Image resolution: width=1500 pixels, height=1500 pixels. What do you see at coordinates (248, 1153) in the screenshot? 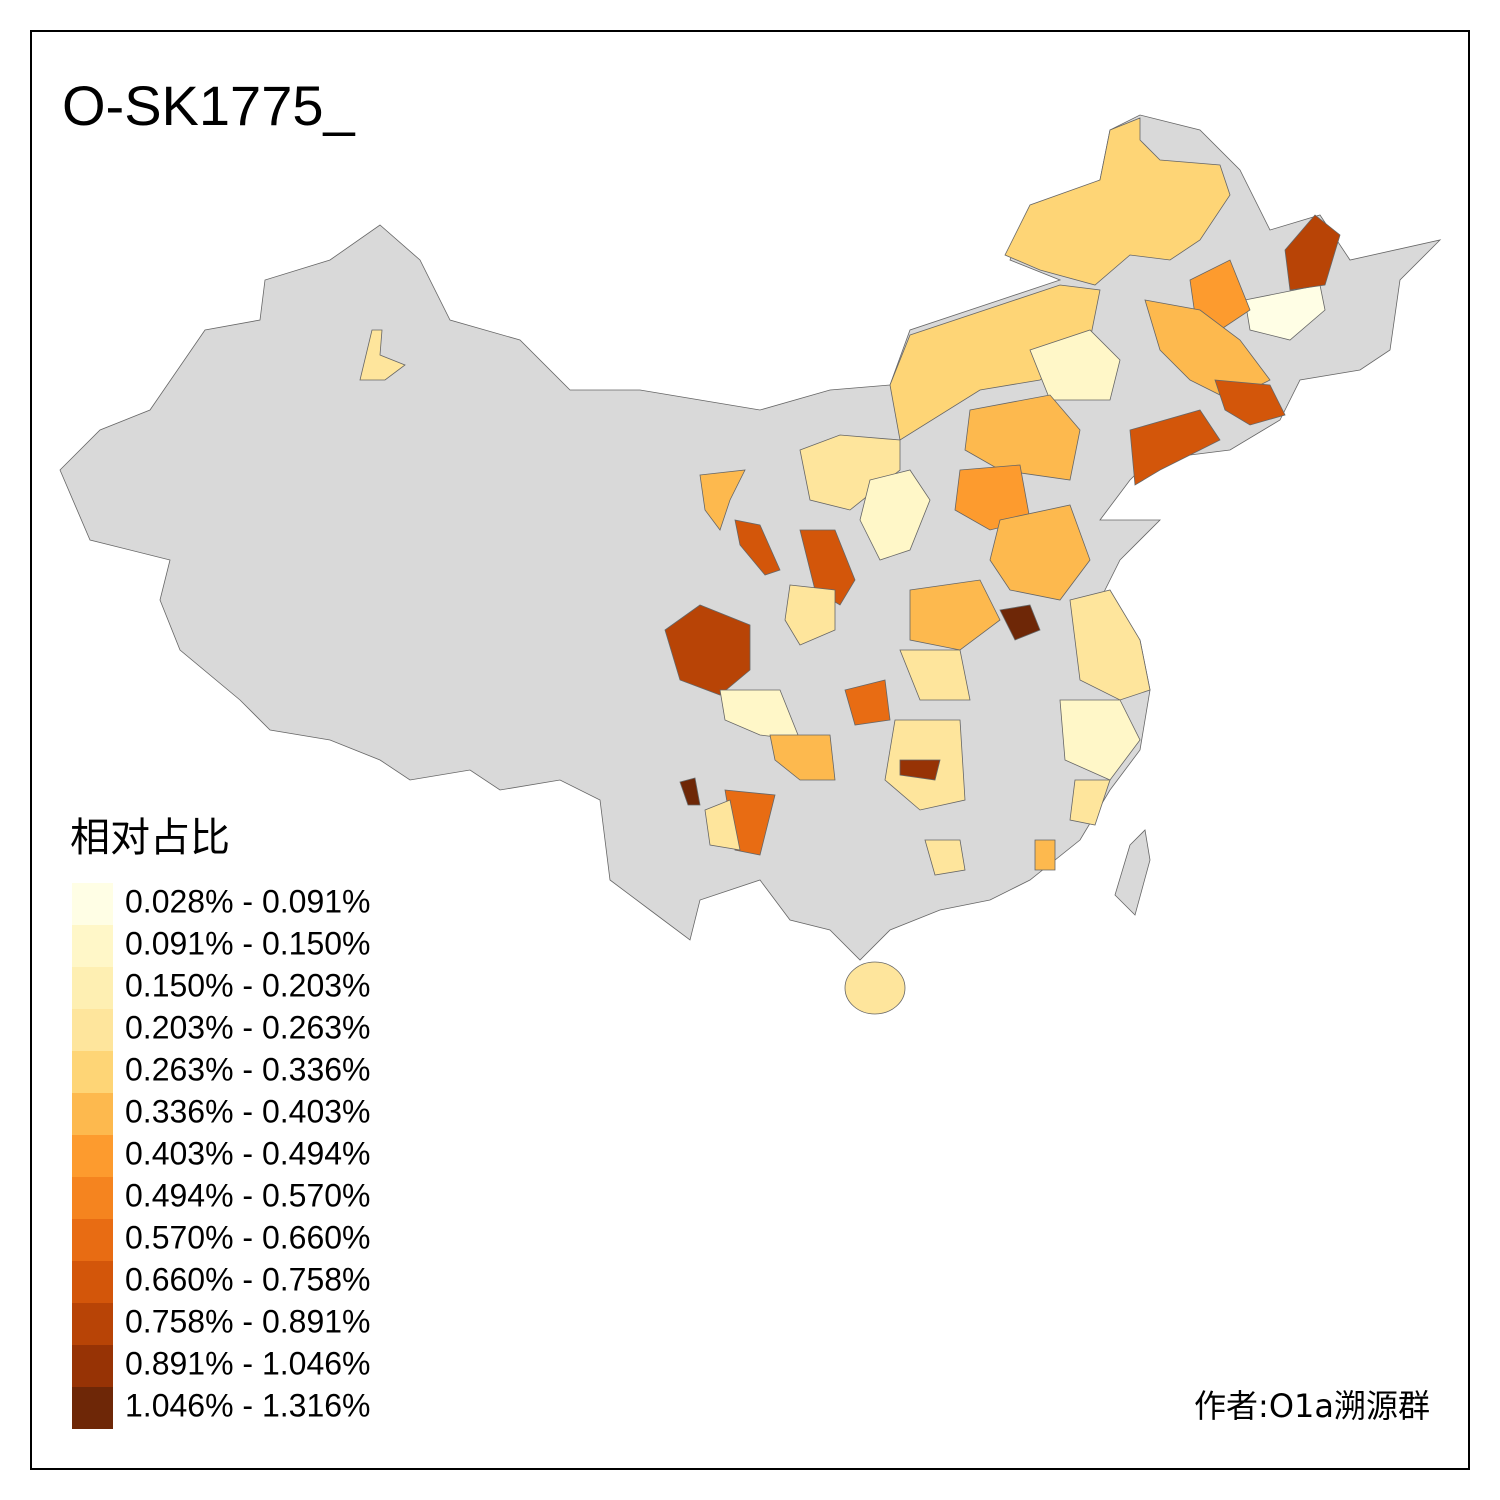
I see `legend-label: 0.403% - 0.494%` at bounding box center [248, 1153].